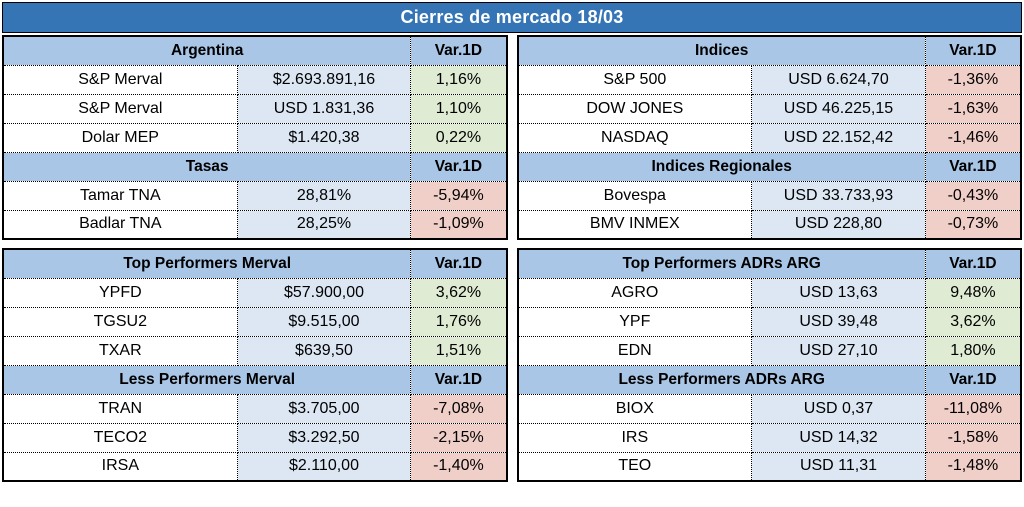 Image resolution: width=1024 pixels, height=507 pixels. I want to click on instrument-name: BMV INMEX, so click(634, 224).